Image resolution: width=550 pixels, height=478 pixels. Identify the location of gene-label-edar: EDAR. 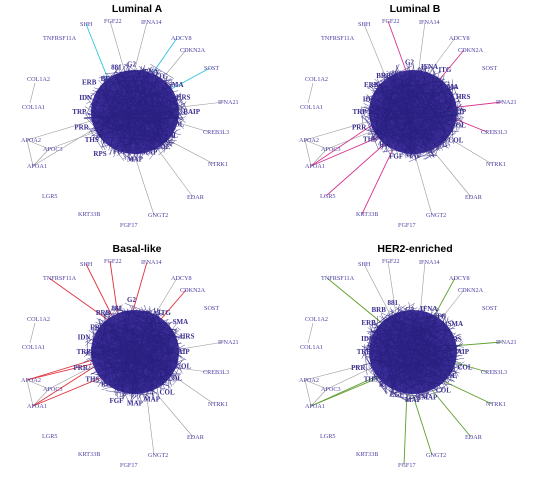
(474, 437).